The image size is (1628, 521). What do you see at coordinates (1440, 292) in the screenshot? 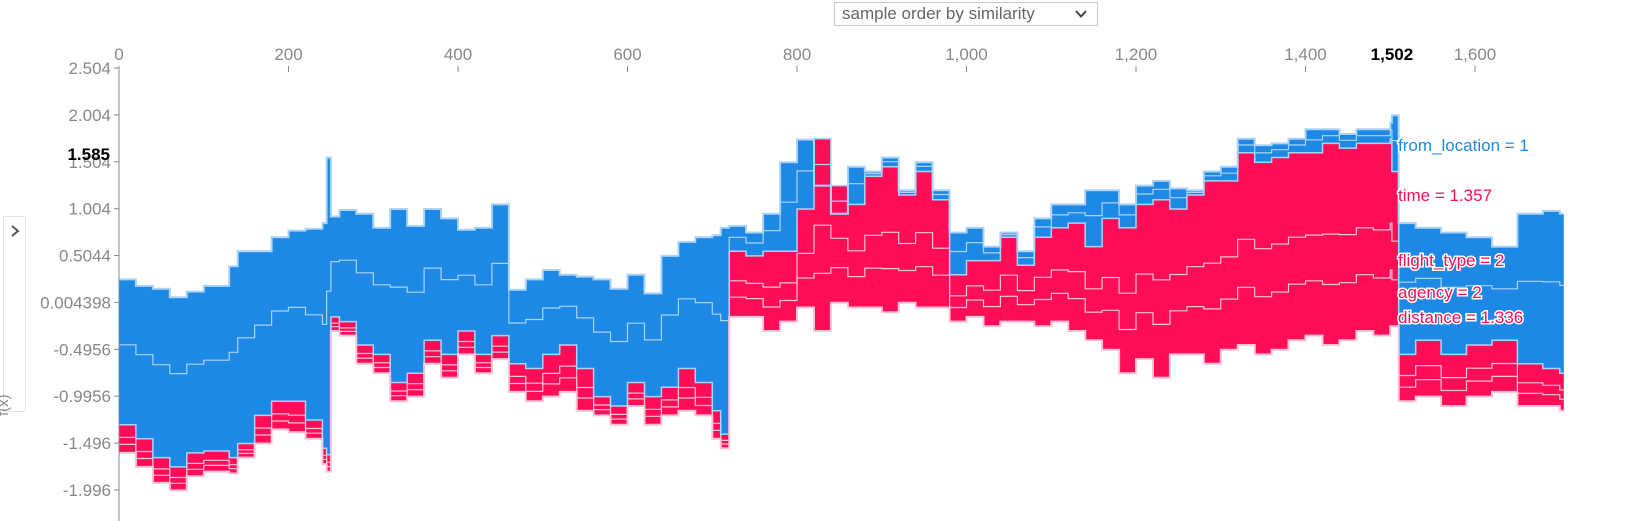
I see `feature-label: agency = 2` at bounding box center [1440, 292].